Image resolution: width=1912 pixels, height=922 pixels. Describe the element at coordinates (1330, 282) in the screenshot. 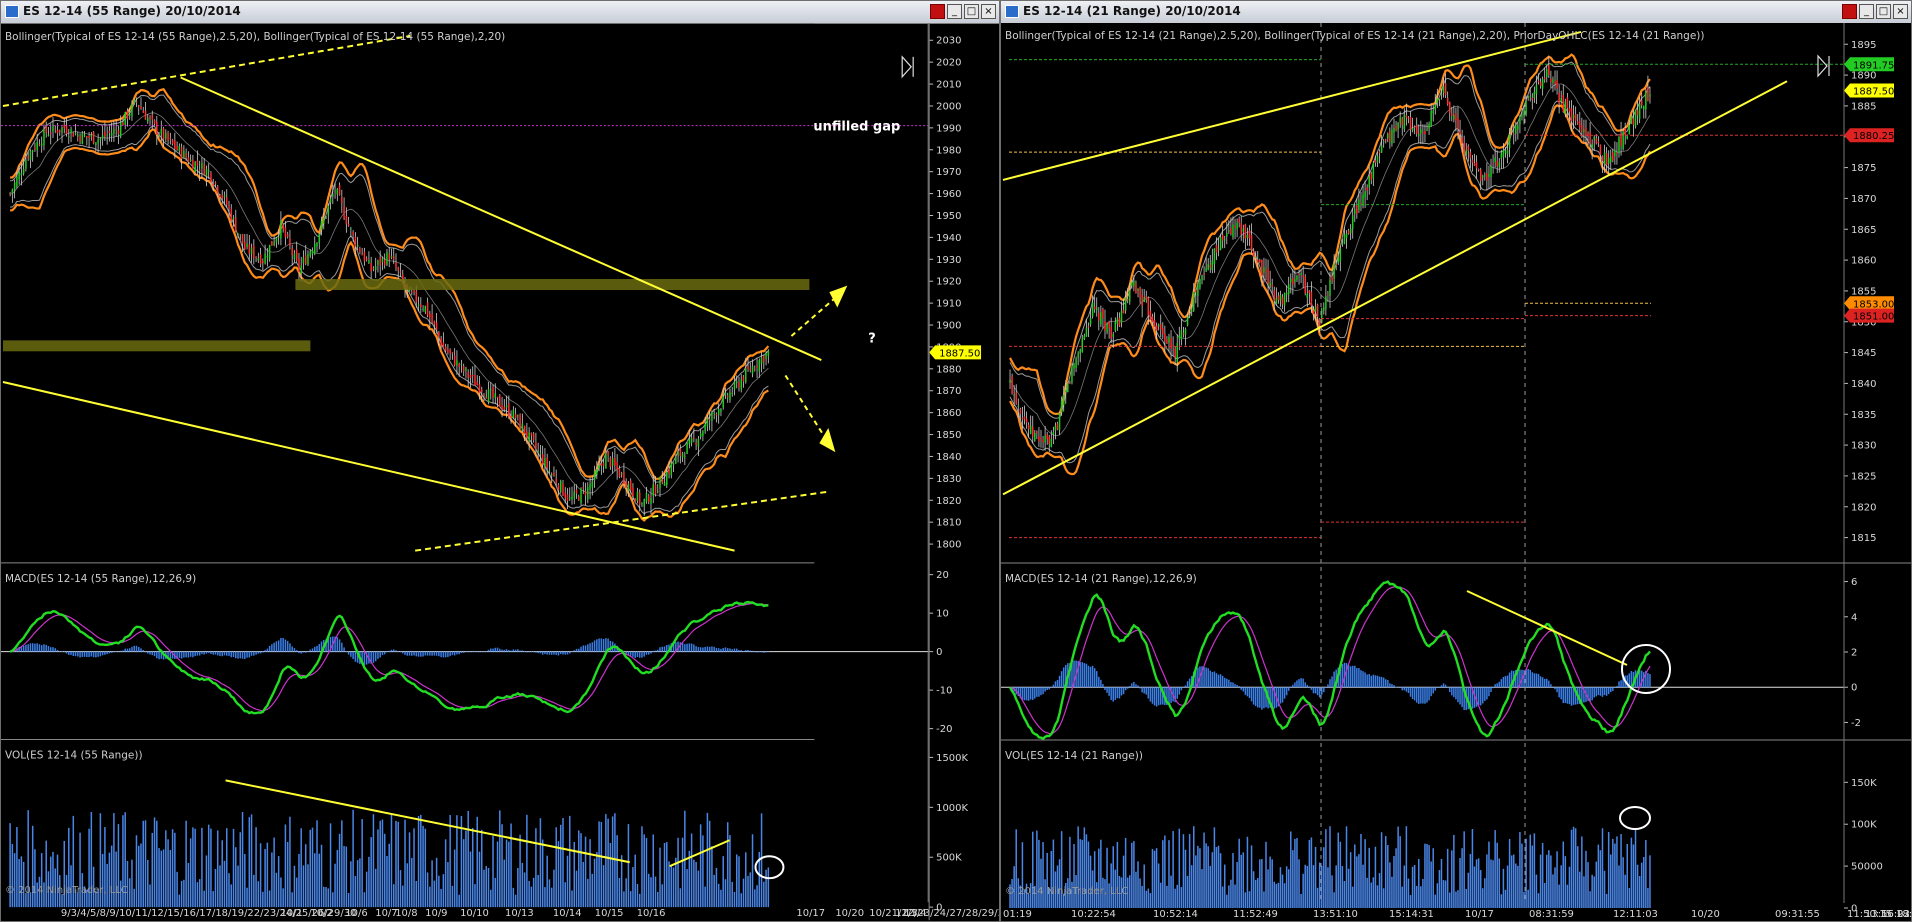

I see `bollinger-lower-band` at that location.